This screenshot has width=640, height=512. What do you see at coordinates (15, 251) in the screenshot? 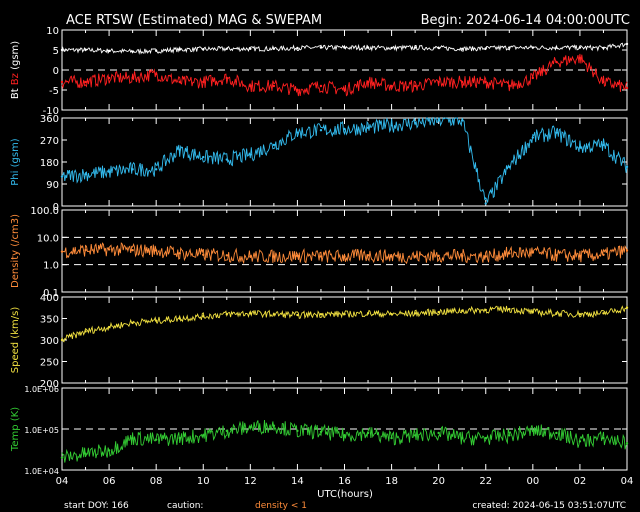
I see `y-axis-label: Density (/cm3)` at bounding box center [15, 251].